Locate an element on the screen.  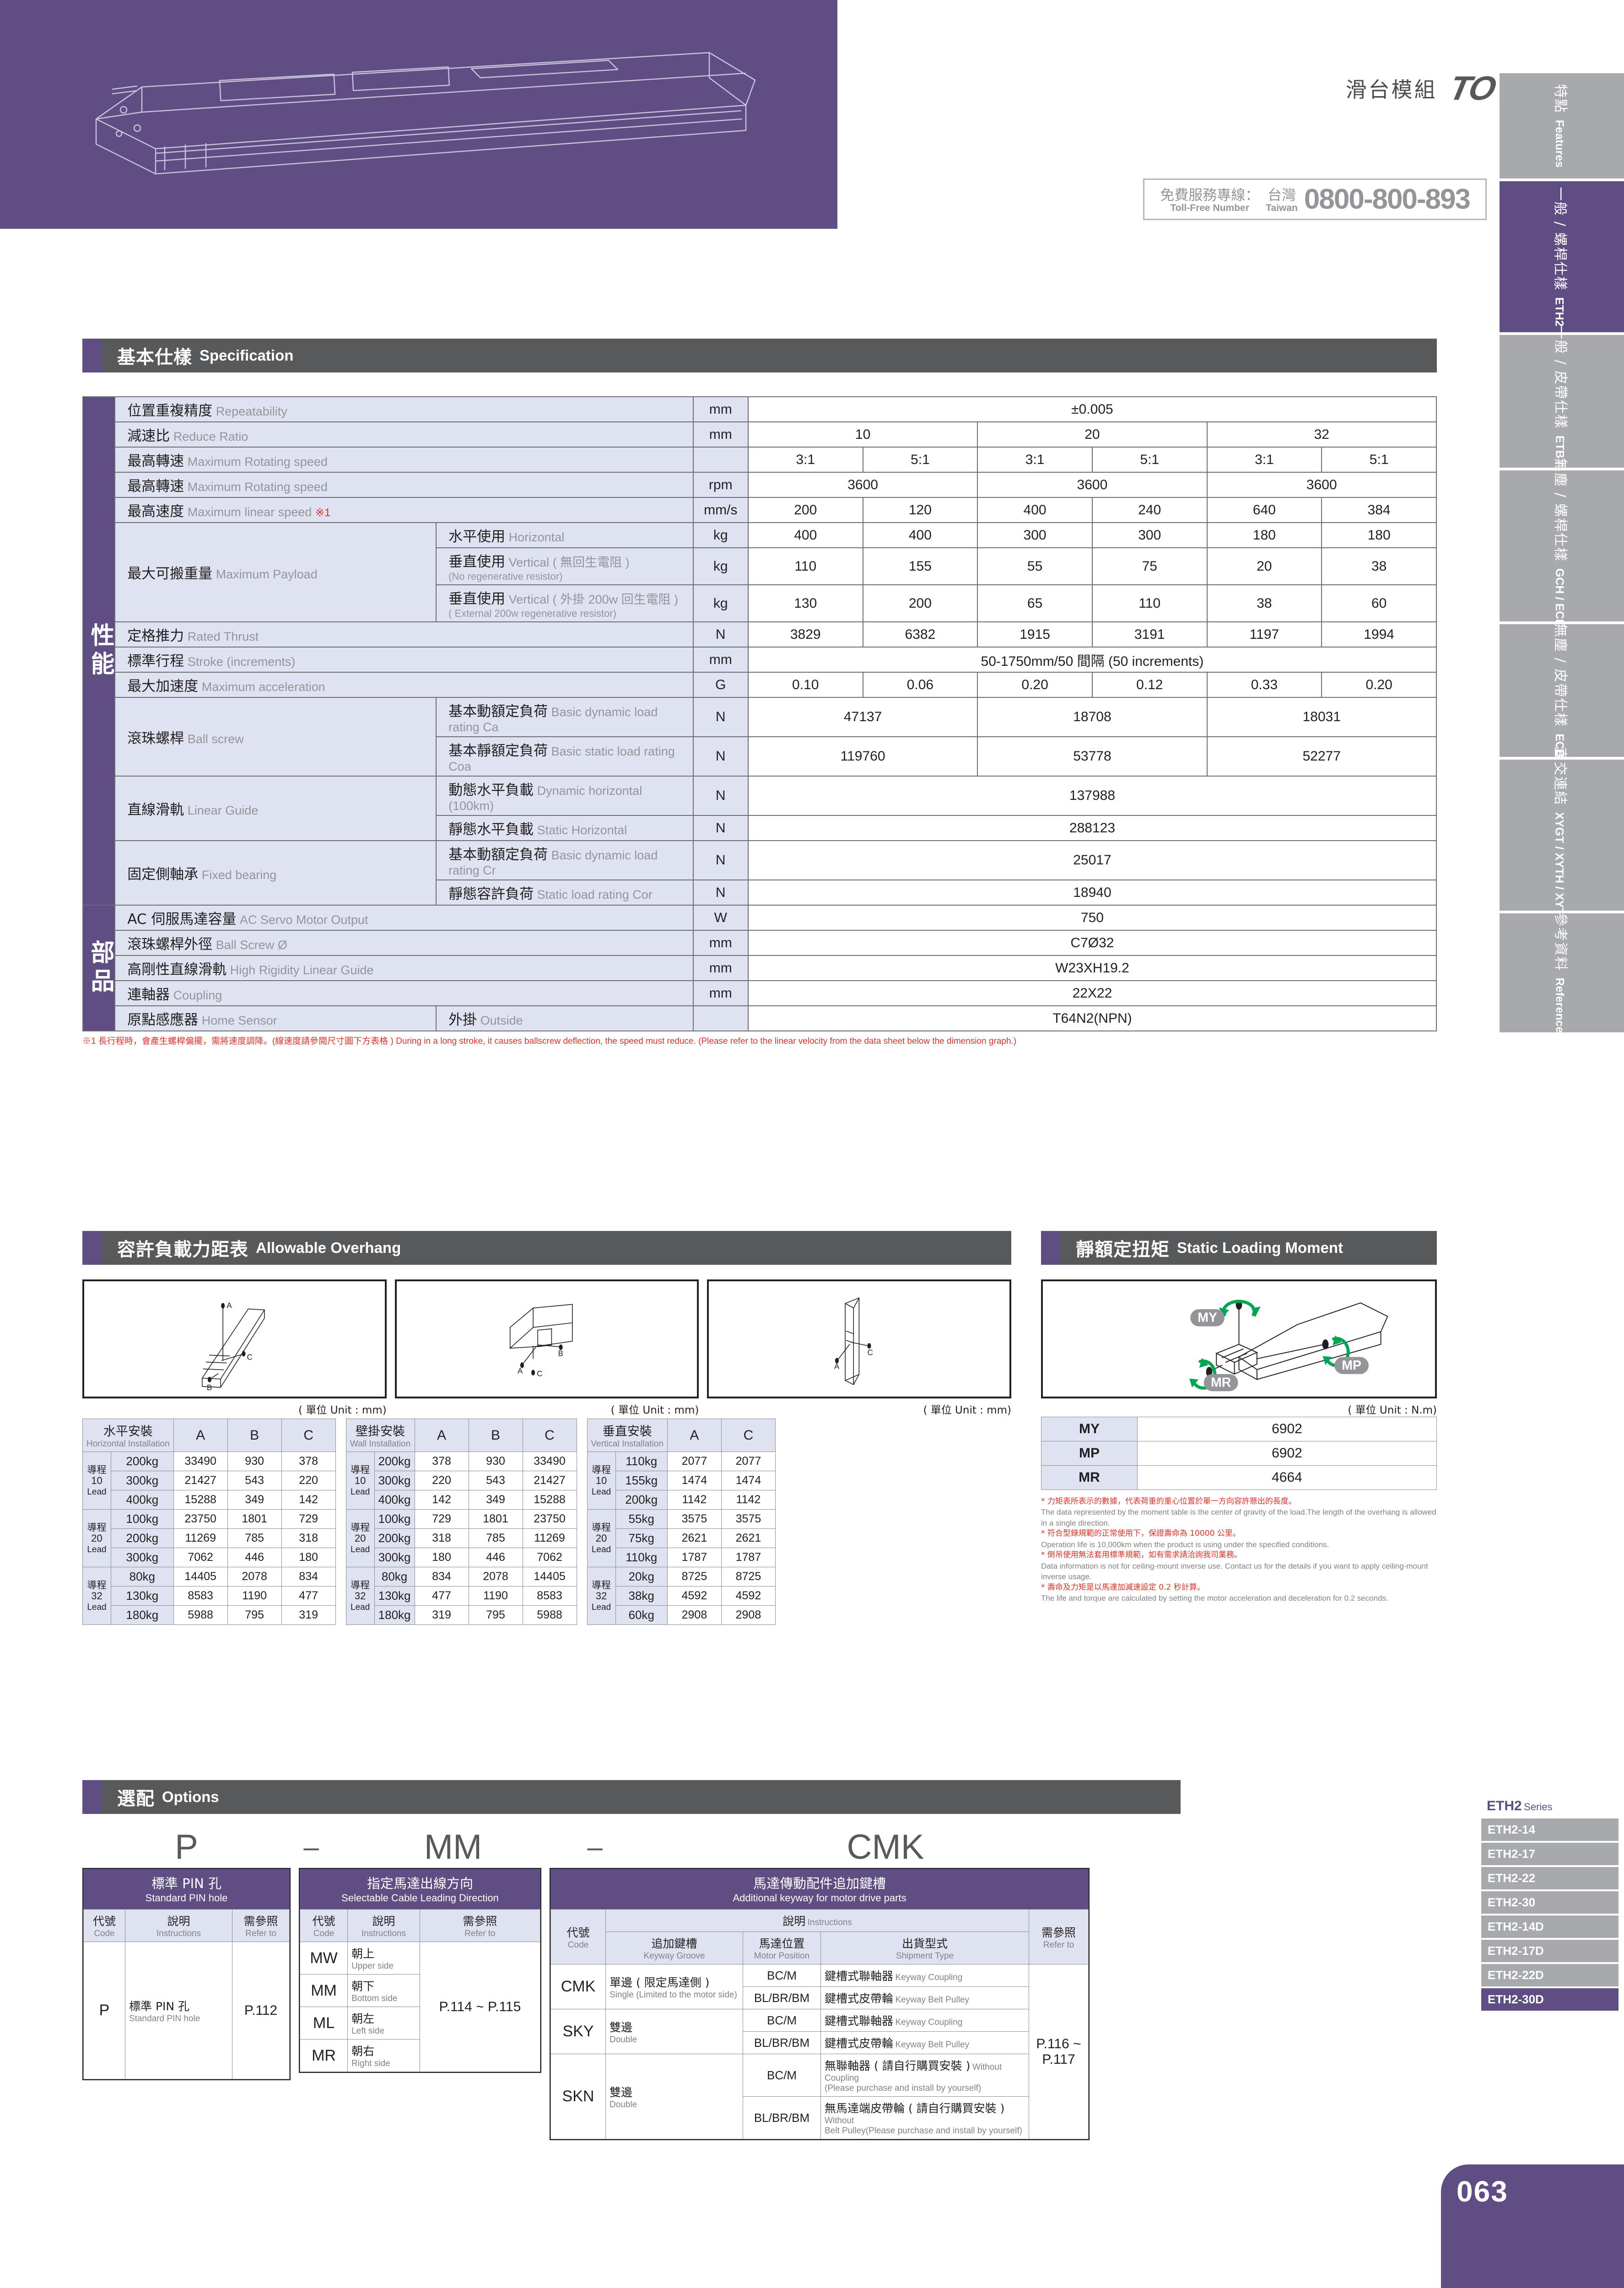
series-item-eth2-14: ETH2-14 is located at coordinates (1550, 1830).